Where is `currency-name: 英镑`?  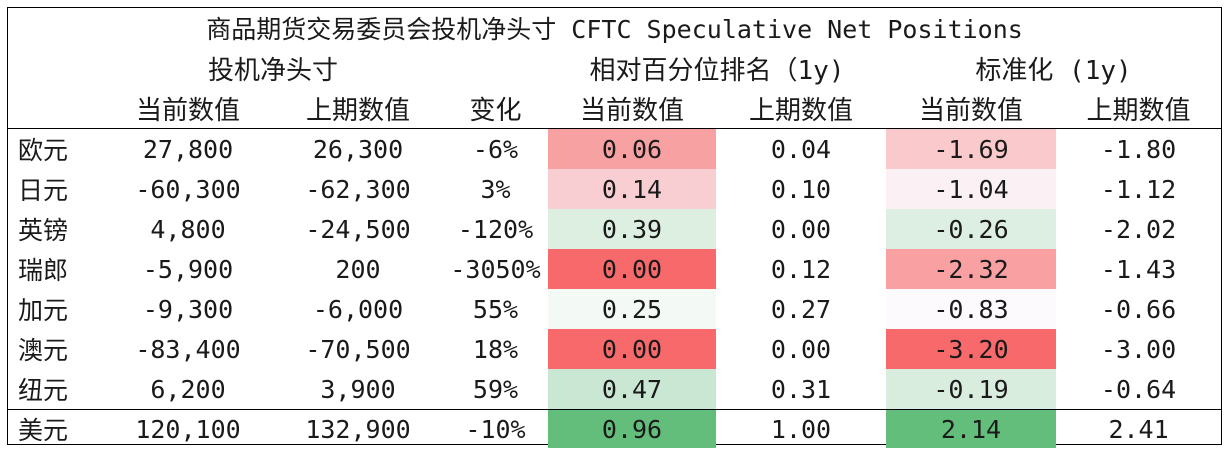
currency-name: 英镑 is located at coordinates (43, 230).